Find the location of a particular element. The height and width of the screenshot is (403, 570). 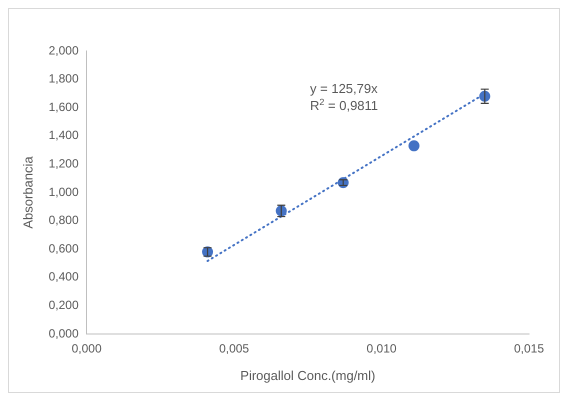

x-tick-label: 0,000 is located at coordinates (87, 349).